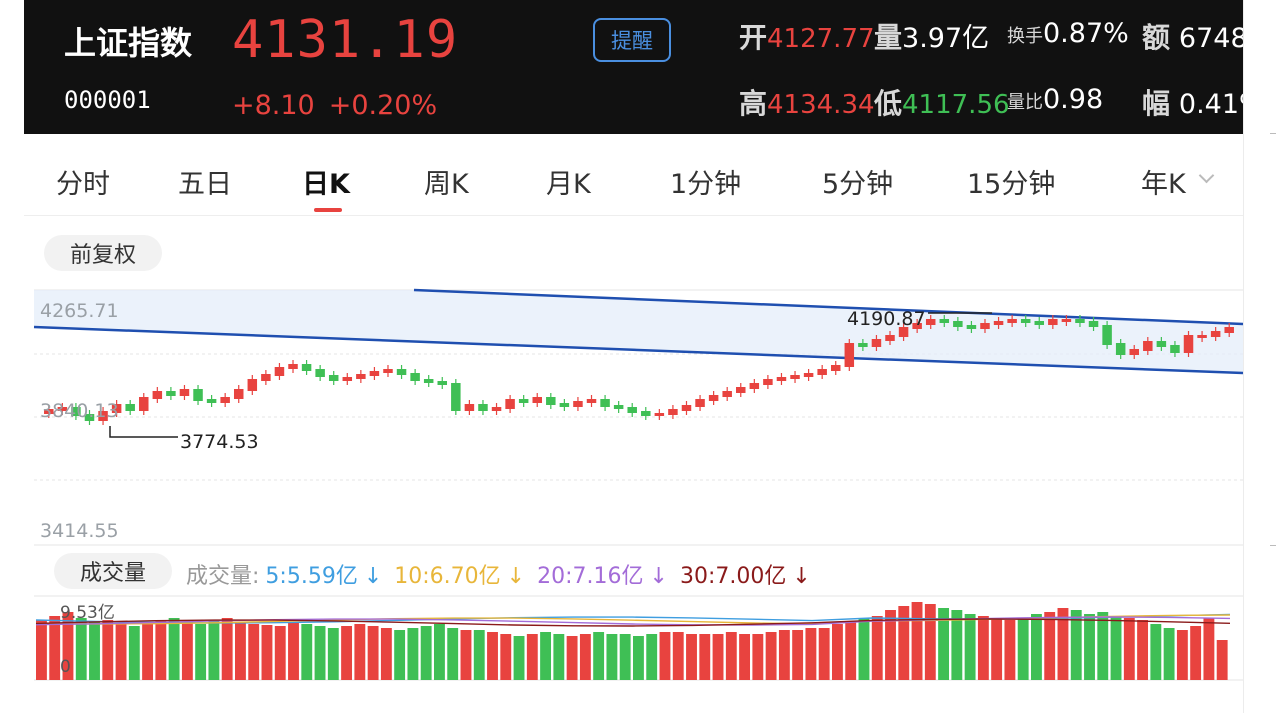 The image size is (1280, 713). What do you see at coordinates (888, 103) in the screenshot?
I see `low-label: 低` at bounding box center [888, 103].